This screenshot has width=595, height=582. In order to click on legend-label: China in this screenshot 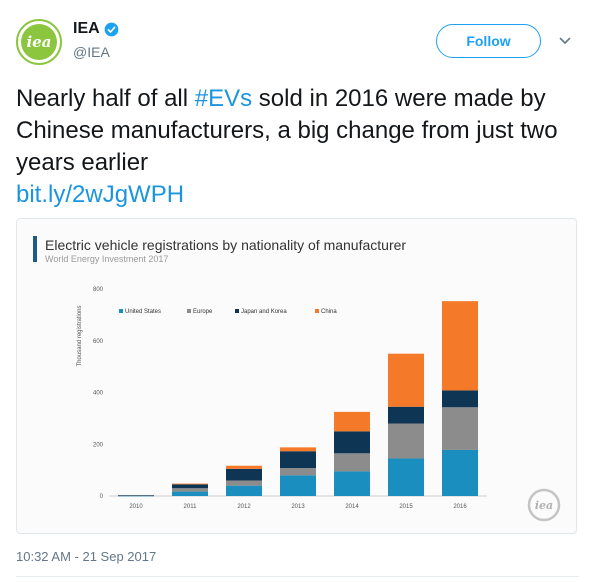, I will do `click(329, 312)`.